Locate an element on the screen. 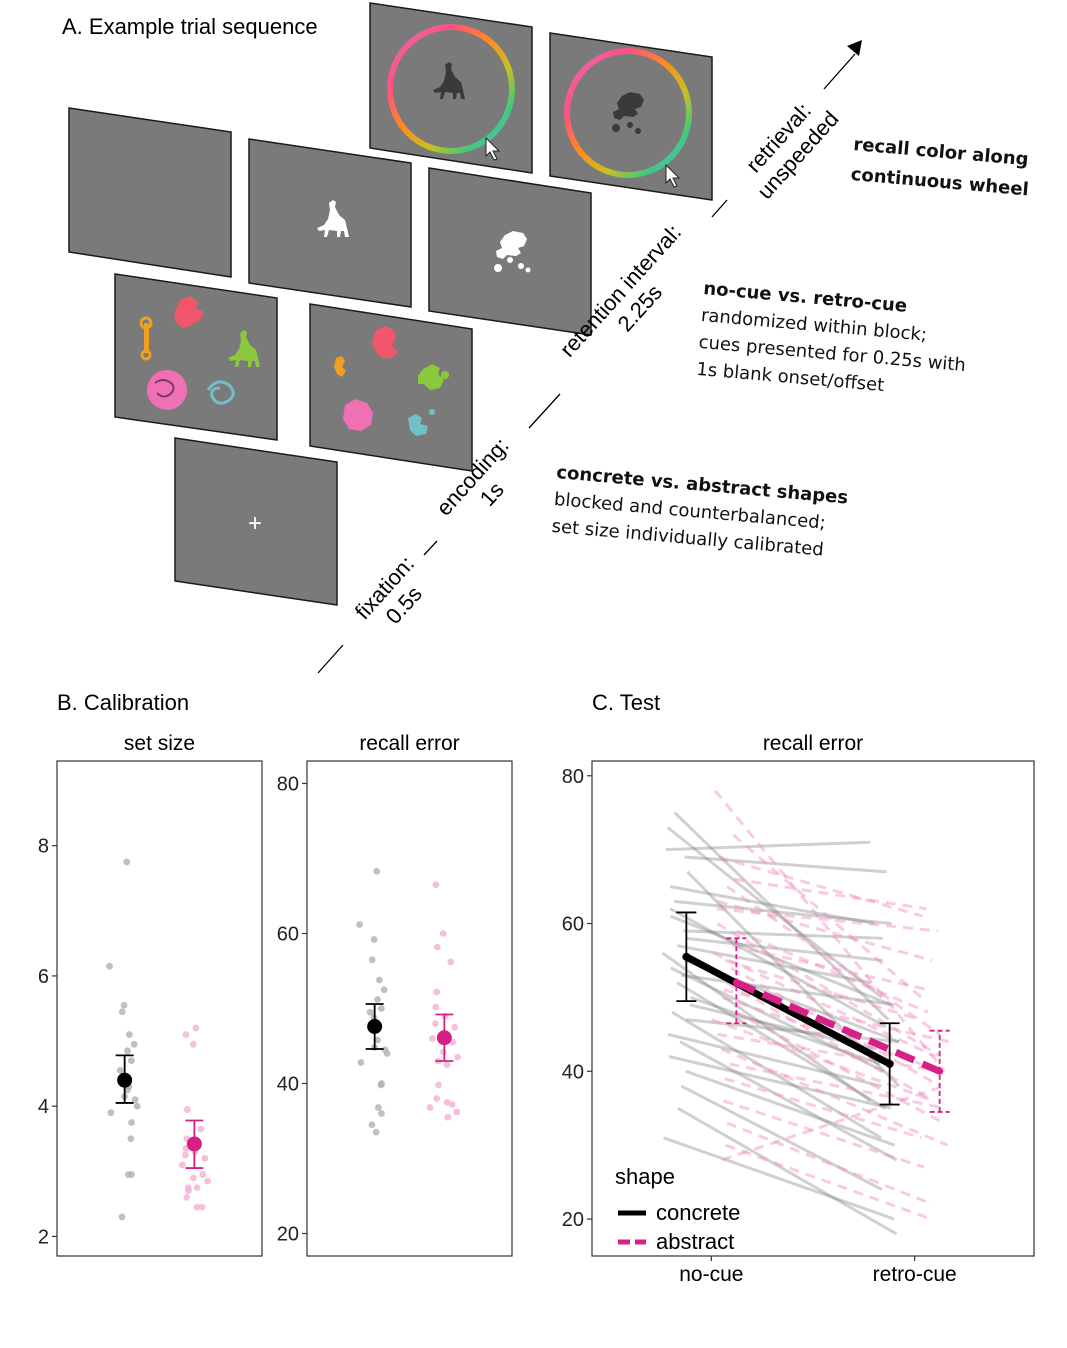 The image size is (1067, 1348). probe-wolf-shape is located at coordinates (449, 80).